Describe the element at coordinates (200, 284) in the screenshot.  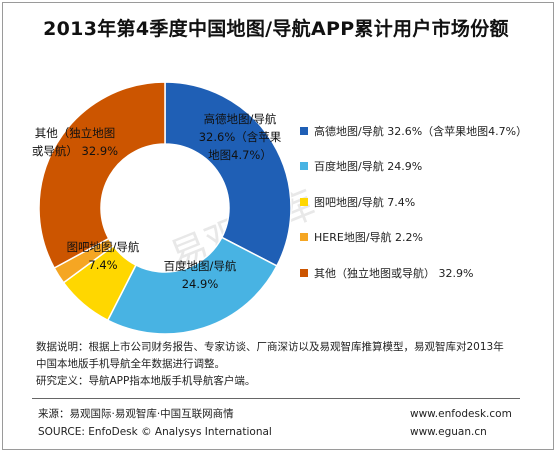
I see `slice-data-label-line: 24.9%` at that location.